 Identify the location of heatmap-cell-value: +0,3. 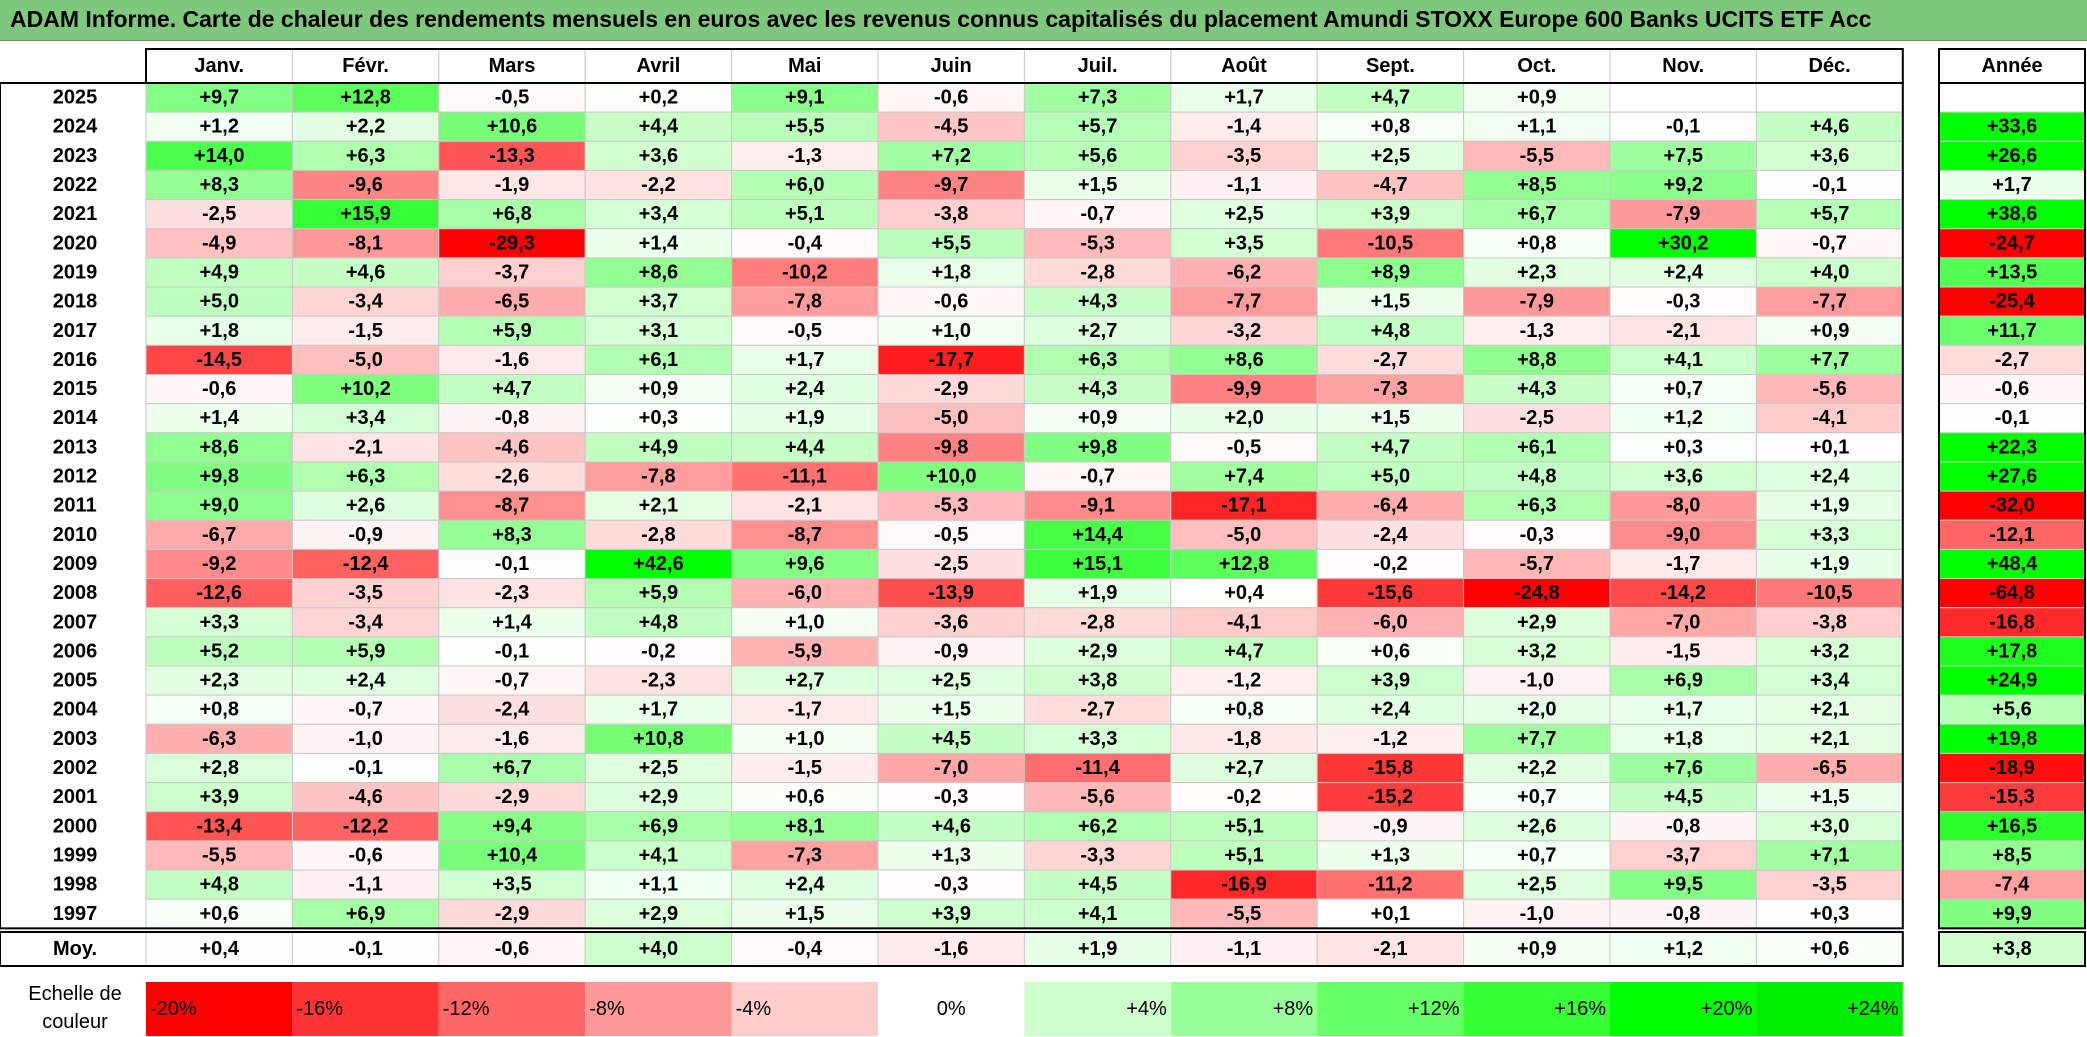
(1829, 914).